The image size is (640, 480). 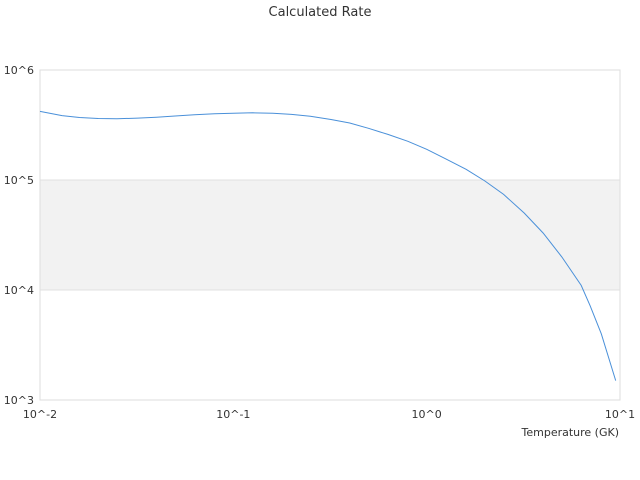 I want to click on y-tick-label: 10^3, so click(x=19, y=400).